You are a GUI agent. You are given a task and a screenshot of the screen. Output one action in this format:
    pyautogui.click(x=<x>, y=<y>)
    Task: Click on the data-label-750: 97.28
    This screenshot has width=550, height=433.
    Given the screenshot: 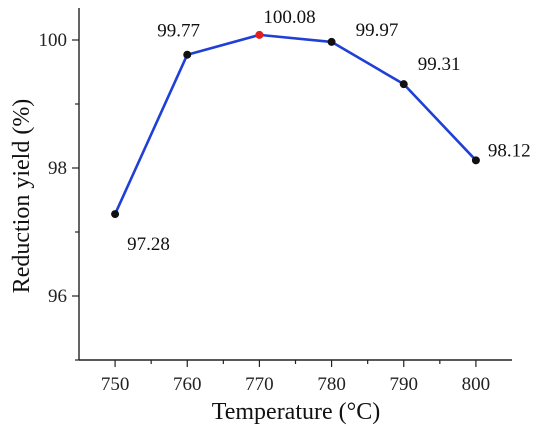 What is the action you would take?
    pyautogui.click(x=148, y=244)
    